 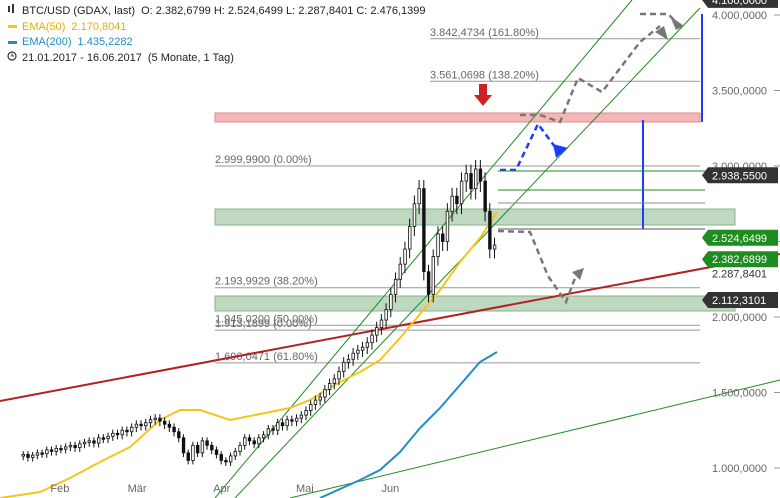 What do you see at coordinates (99, 26) in the screenshot?
I see `ema50-value: 2.170,8041` at bounding box center [99, 26].